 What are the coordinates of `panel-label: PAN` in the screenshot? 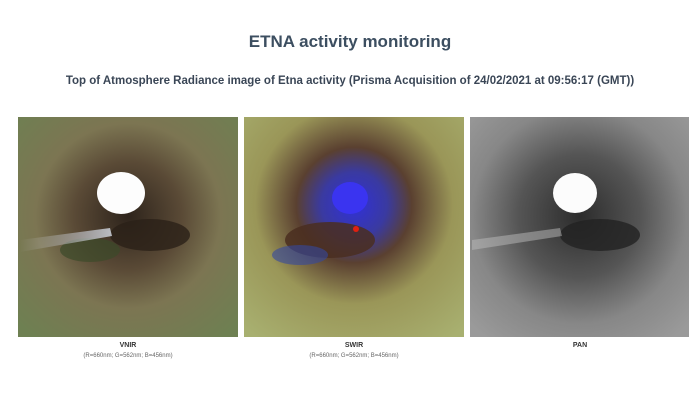 It's located at (580, 345).